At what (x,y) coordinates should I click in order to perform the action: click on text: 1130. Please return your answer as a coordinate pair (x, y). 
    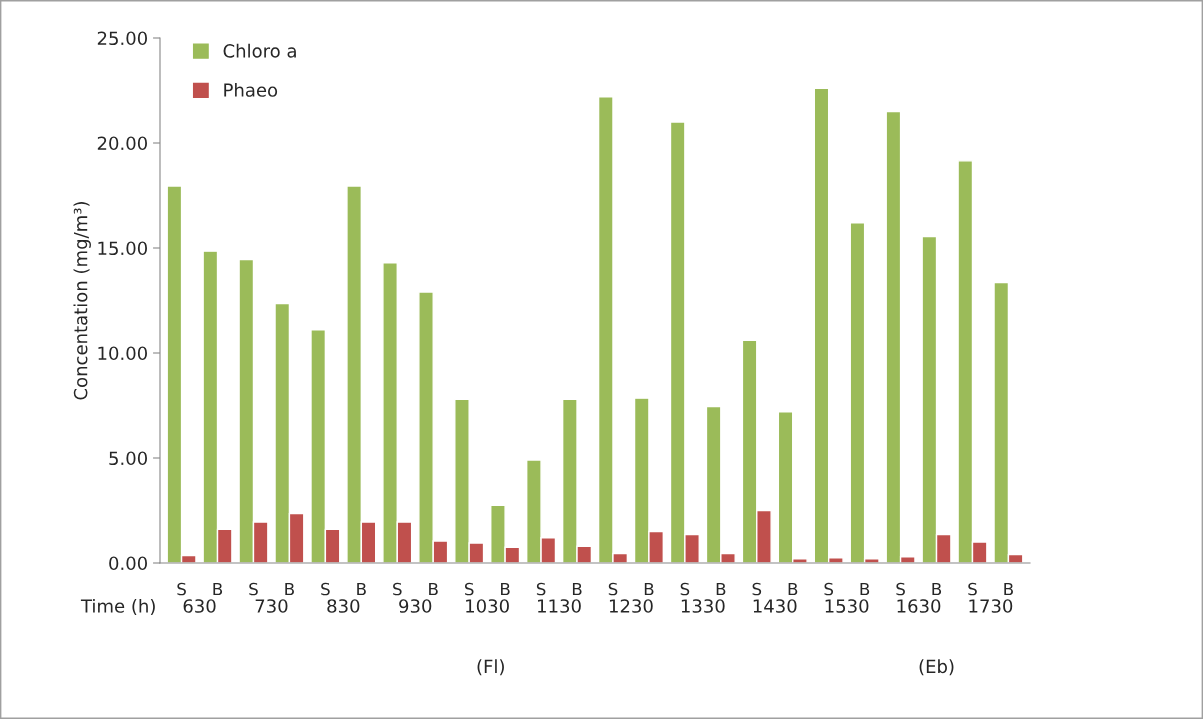
    Looking at the image, I should click on (559, 606).